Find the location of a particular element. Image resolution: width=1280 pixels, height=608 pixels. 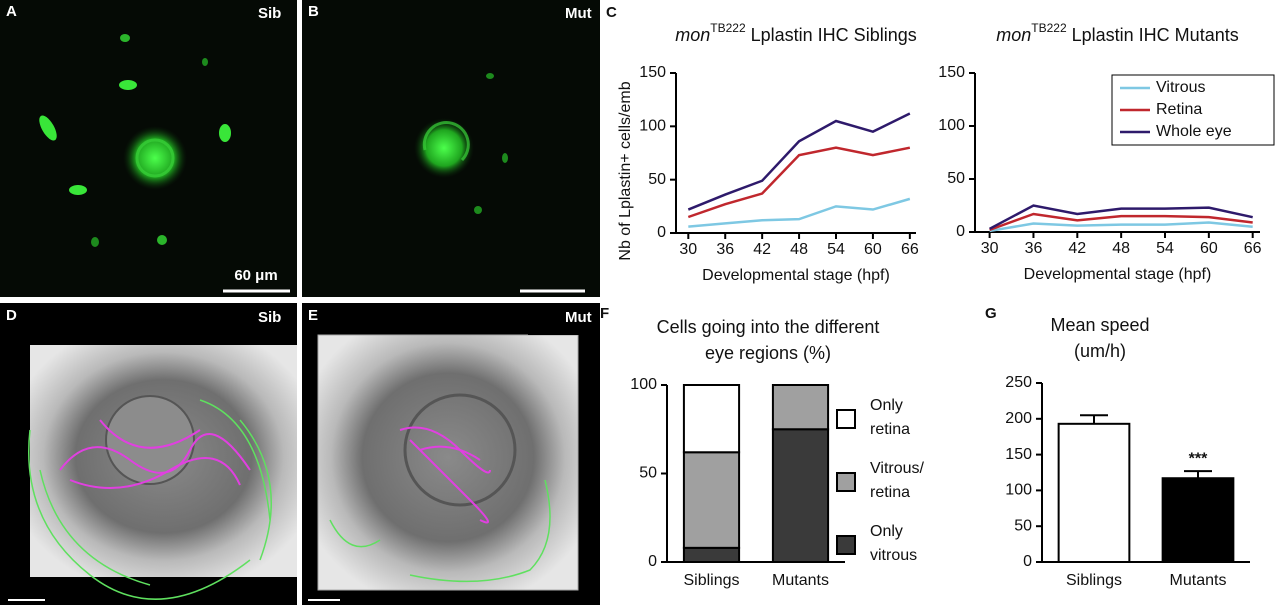

image-panel-d is located at coordinates (148, 454).